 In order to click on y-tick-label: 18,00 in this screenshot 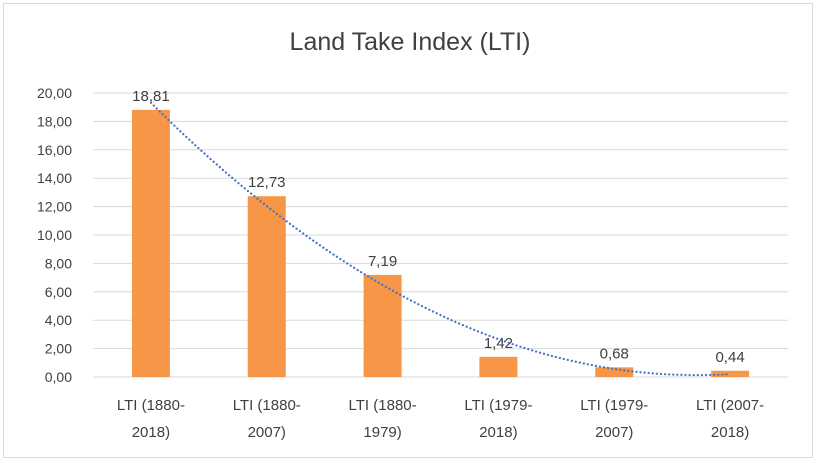, I will do `click(54, 121)`.